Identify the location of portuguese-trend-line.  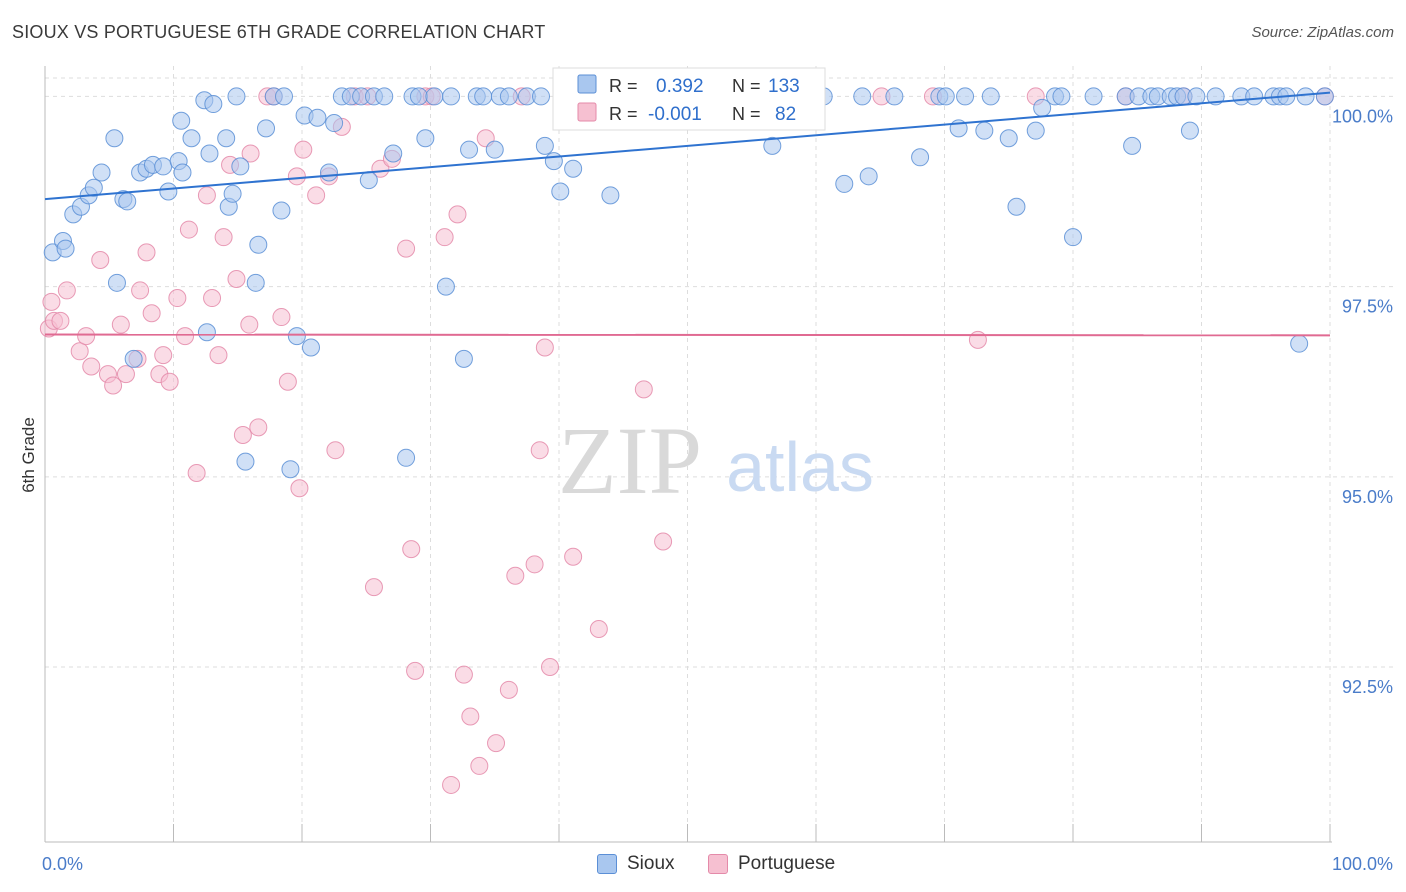
(687, 335).